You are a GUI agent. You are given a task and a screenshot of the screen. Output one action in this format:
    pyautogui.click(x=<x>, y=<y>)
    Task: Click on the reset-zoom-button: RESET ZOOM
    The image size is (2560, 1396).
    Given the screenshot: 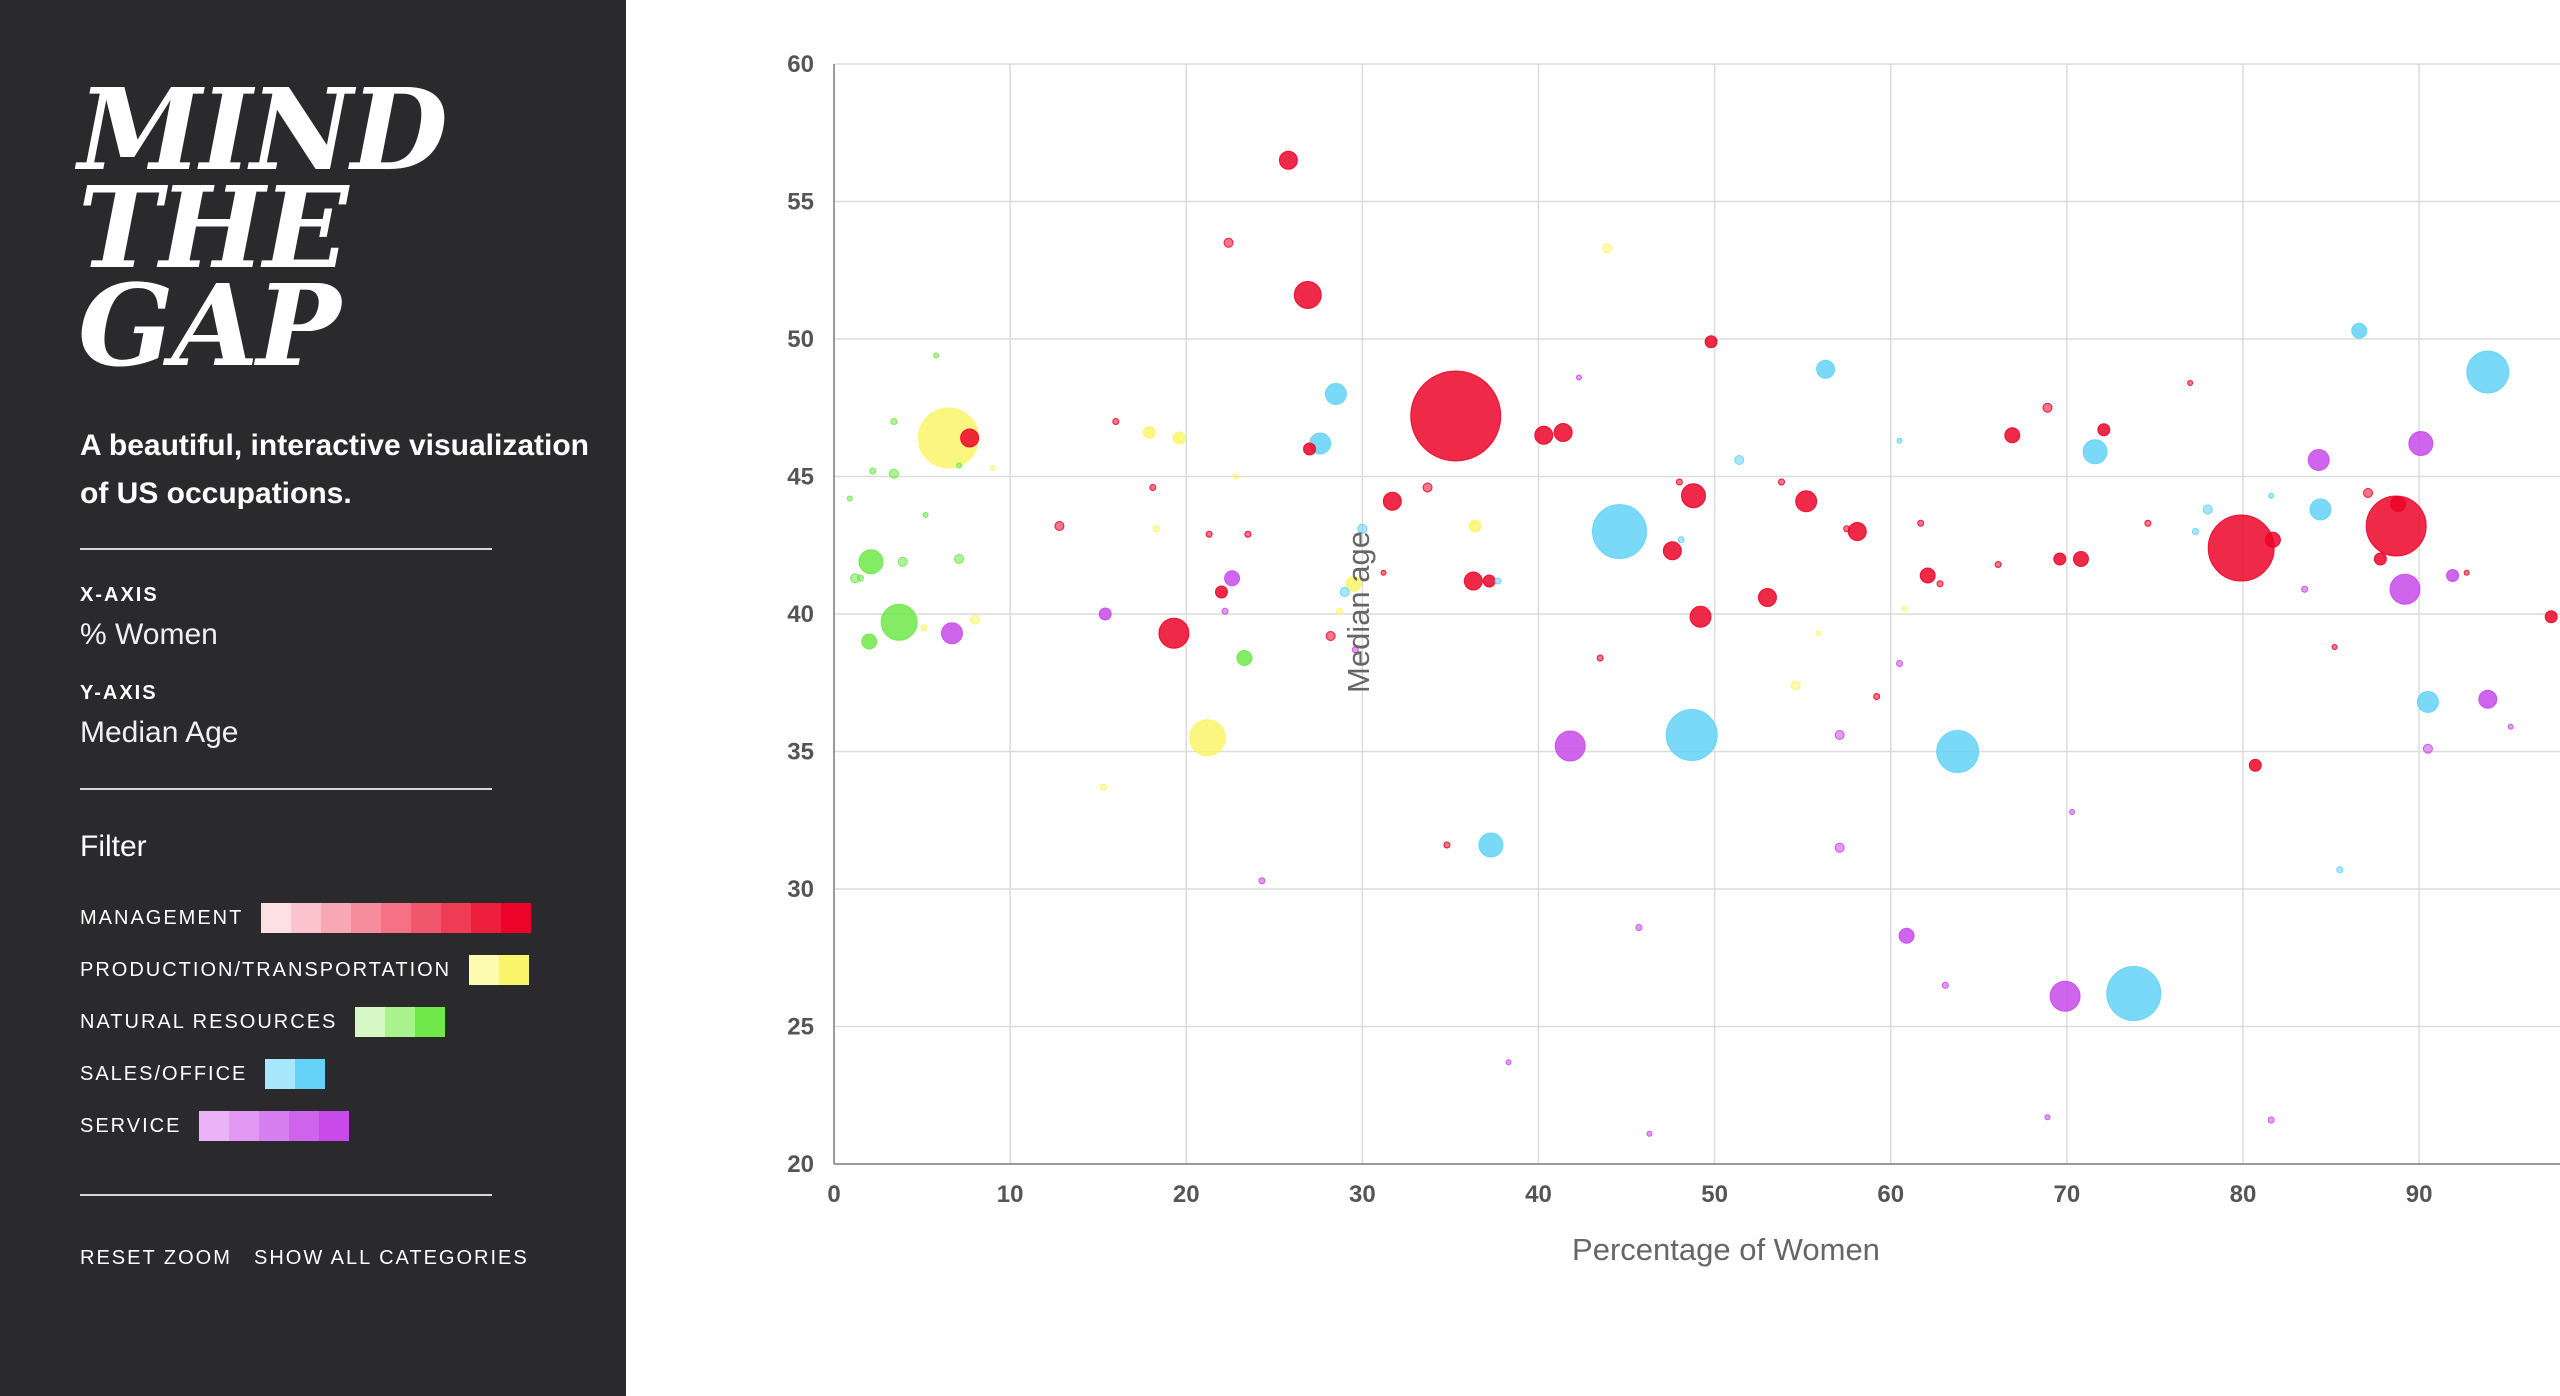 What is the action you would take?
    pyautogui.click(x=156, y=1258)
    